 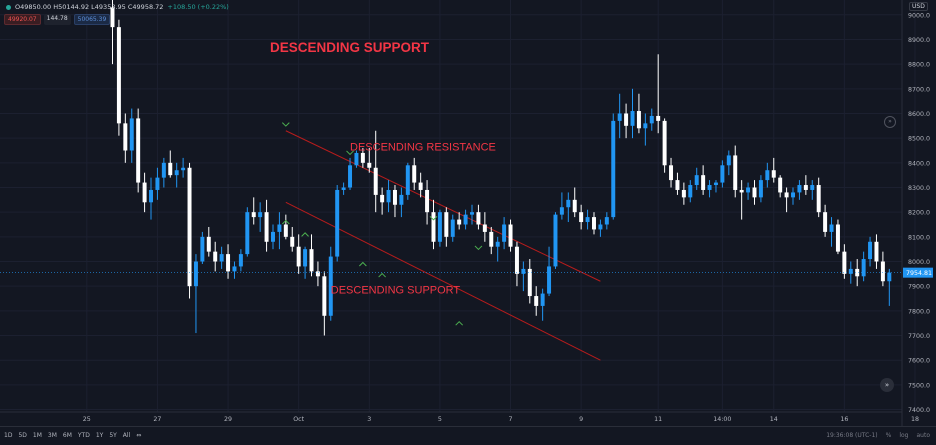 I want to click on x-tick-label-10: 14, so click(x=774, y=419).